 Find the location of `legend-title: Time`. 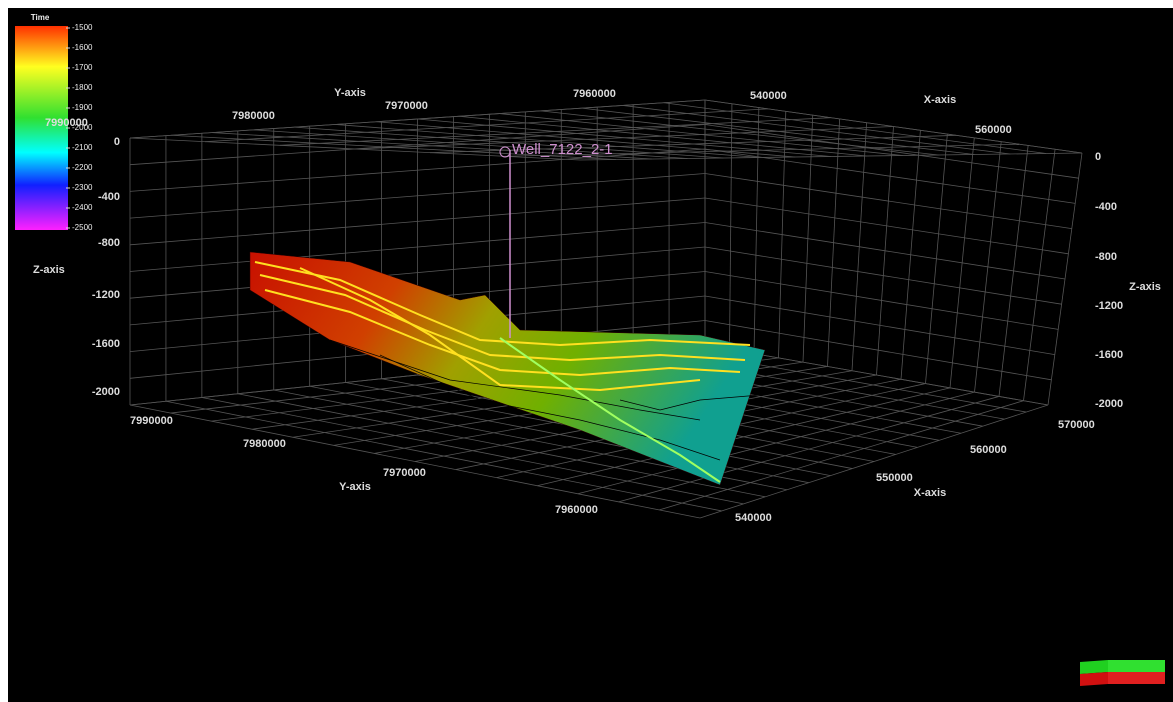

legend-title: Time is located at coordinates (40, 17).